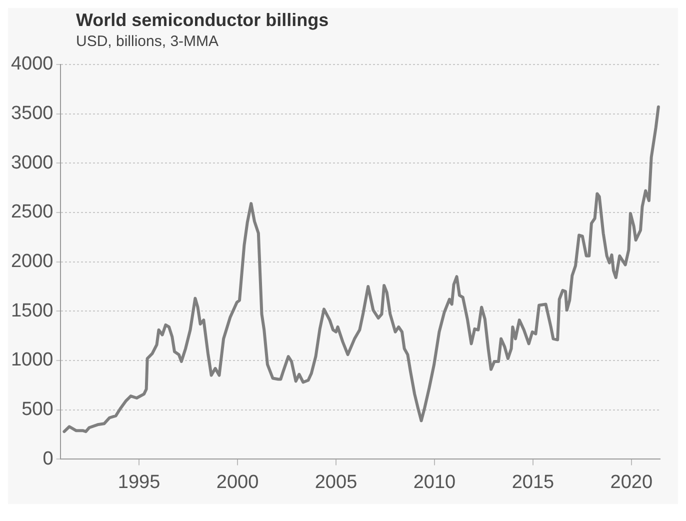  What do you see at coordinates (139, 482) in the screenshot?
I see `x-tick-label: 1995` at bounding box center [139, 482].